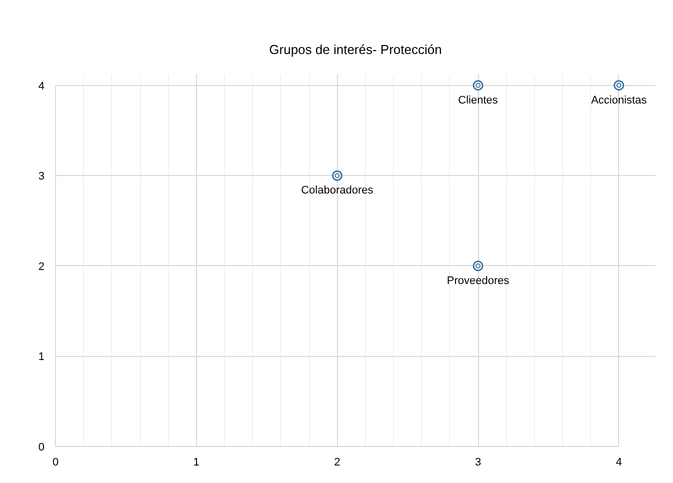 This screenshot has height=483, width=673. Describe the element at coordinates (41, 357) in the screenshot. I see `y-tick-label: 1` at that location.